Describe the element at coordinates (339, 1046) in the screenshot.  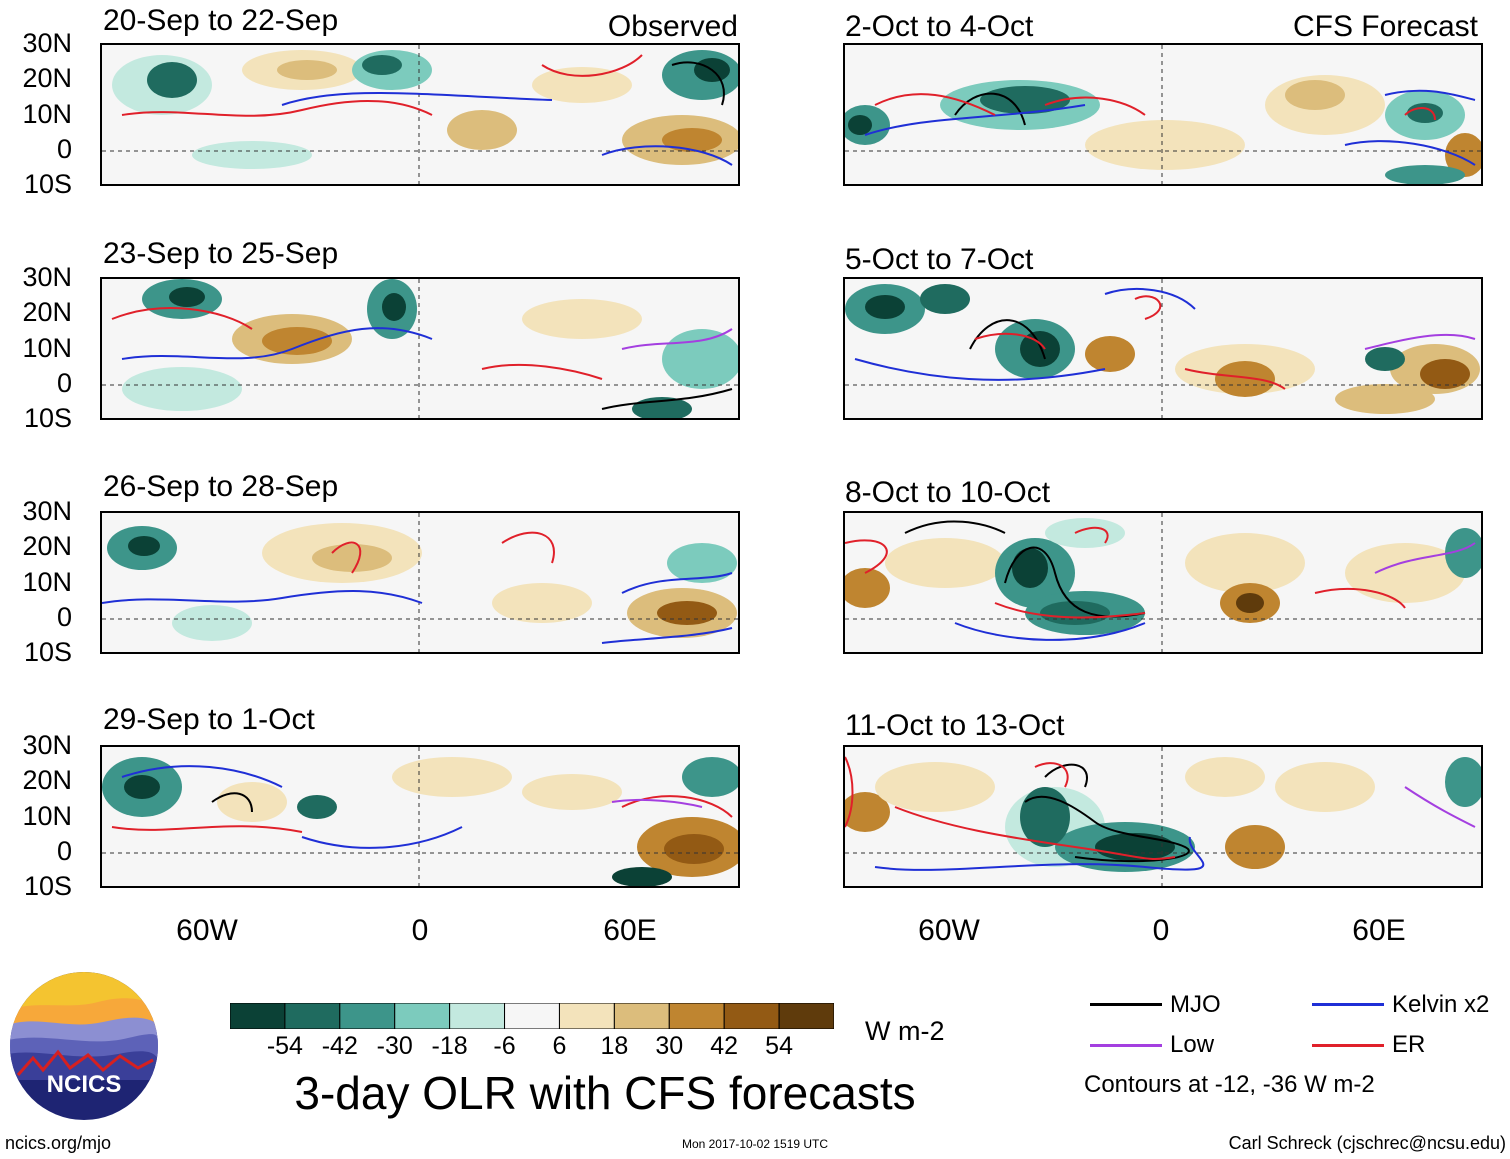
I see `colorbar-tick: -42` at that location.